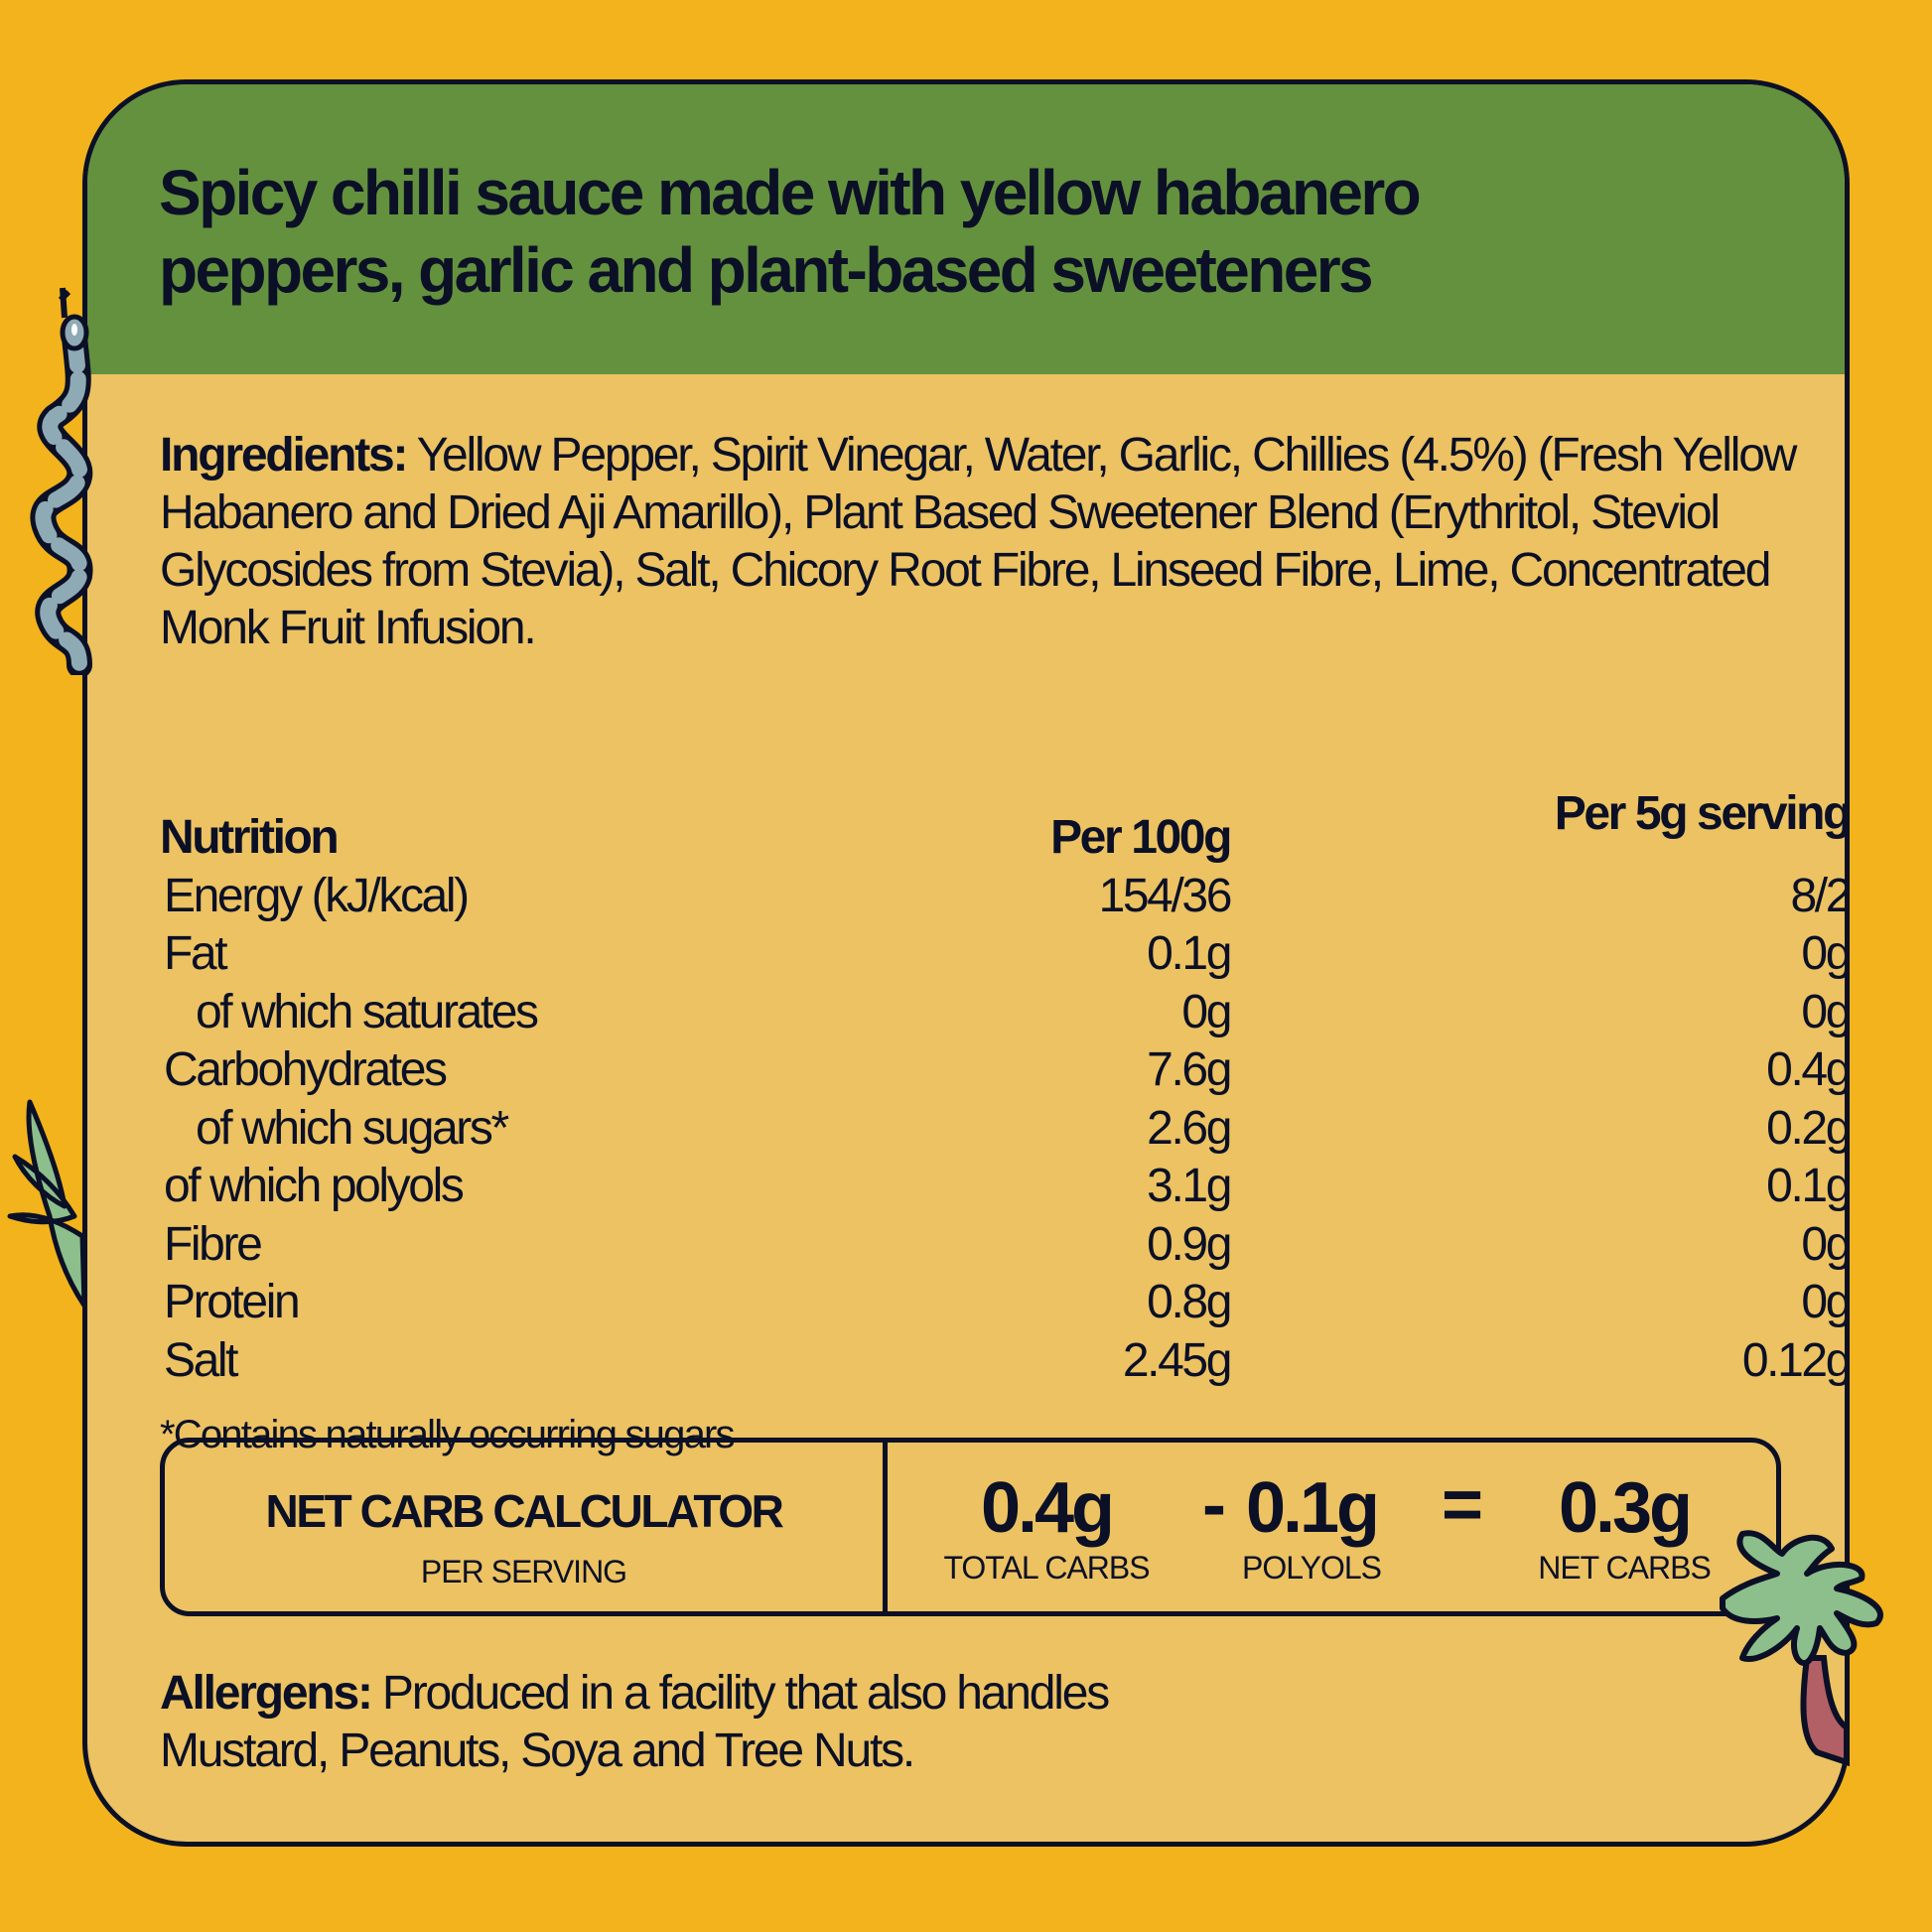  What do you see at coordinates (1820, 895) in the screenshot?
I see `per-serving-value: 8/2` at bounding box center [1820, 895].